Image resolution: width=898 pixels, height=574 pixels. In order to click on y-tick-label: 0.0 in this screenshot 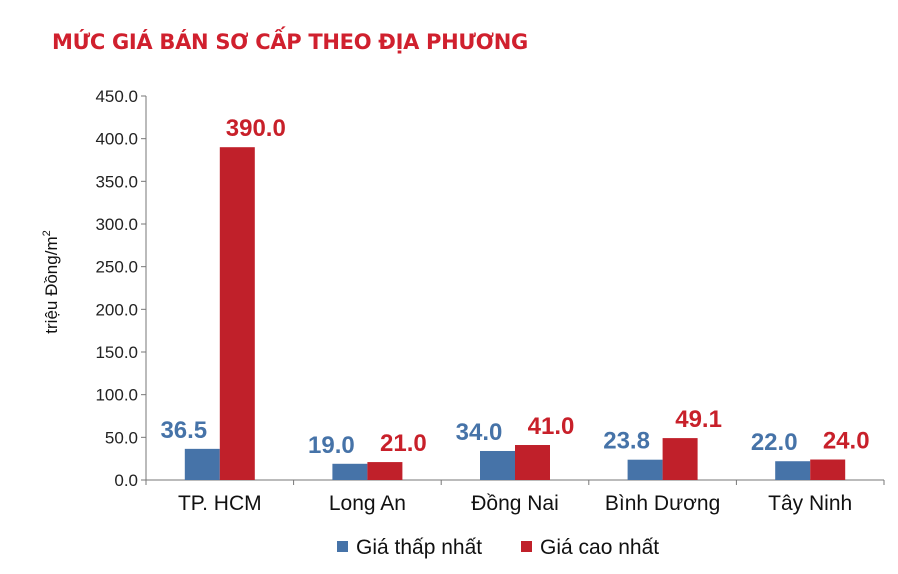, I will do `click(126, 480)`.